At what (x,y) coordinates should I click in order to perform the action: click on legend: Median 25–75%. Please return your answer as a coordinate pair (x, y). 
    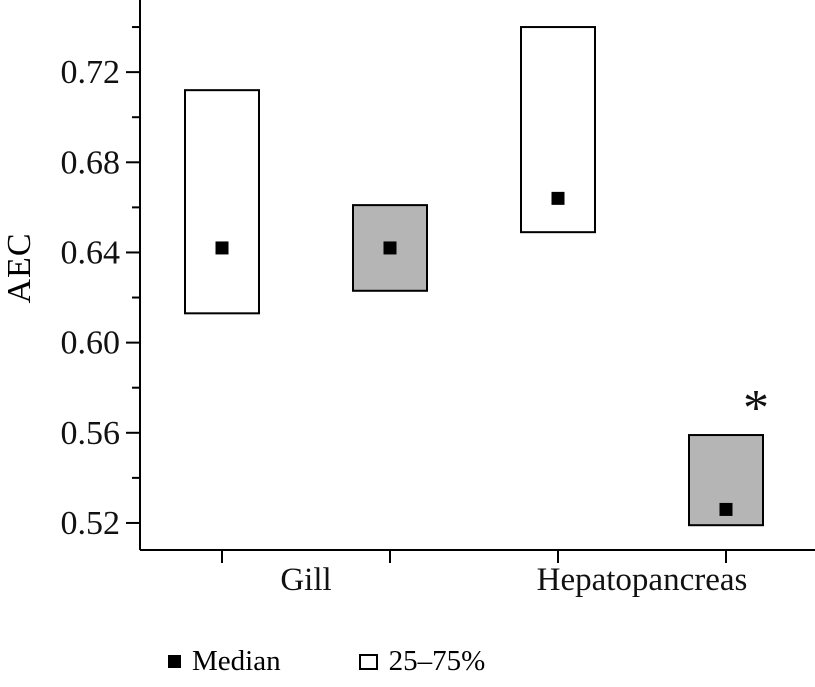
    Looking at the image, I should click on (326, 661).